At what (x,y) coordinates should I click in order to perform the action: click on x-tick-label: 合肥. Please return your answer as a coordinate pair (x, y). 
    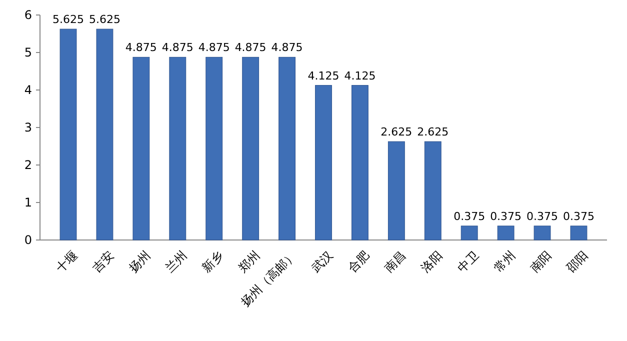
    Looking at the image, I should click on (358, 262).